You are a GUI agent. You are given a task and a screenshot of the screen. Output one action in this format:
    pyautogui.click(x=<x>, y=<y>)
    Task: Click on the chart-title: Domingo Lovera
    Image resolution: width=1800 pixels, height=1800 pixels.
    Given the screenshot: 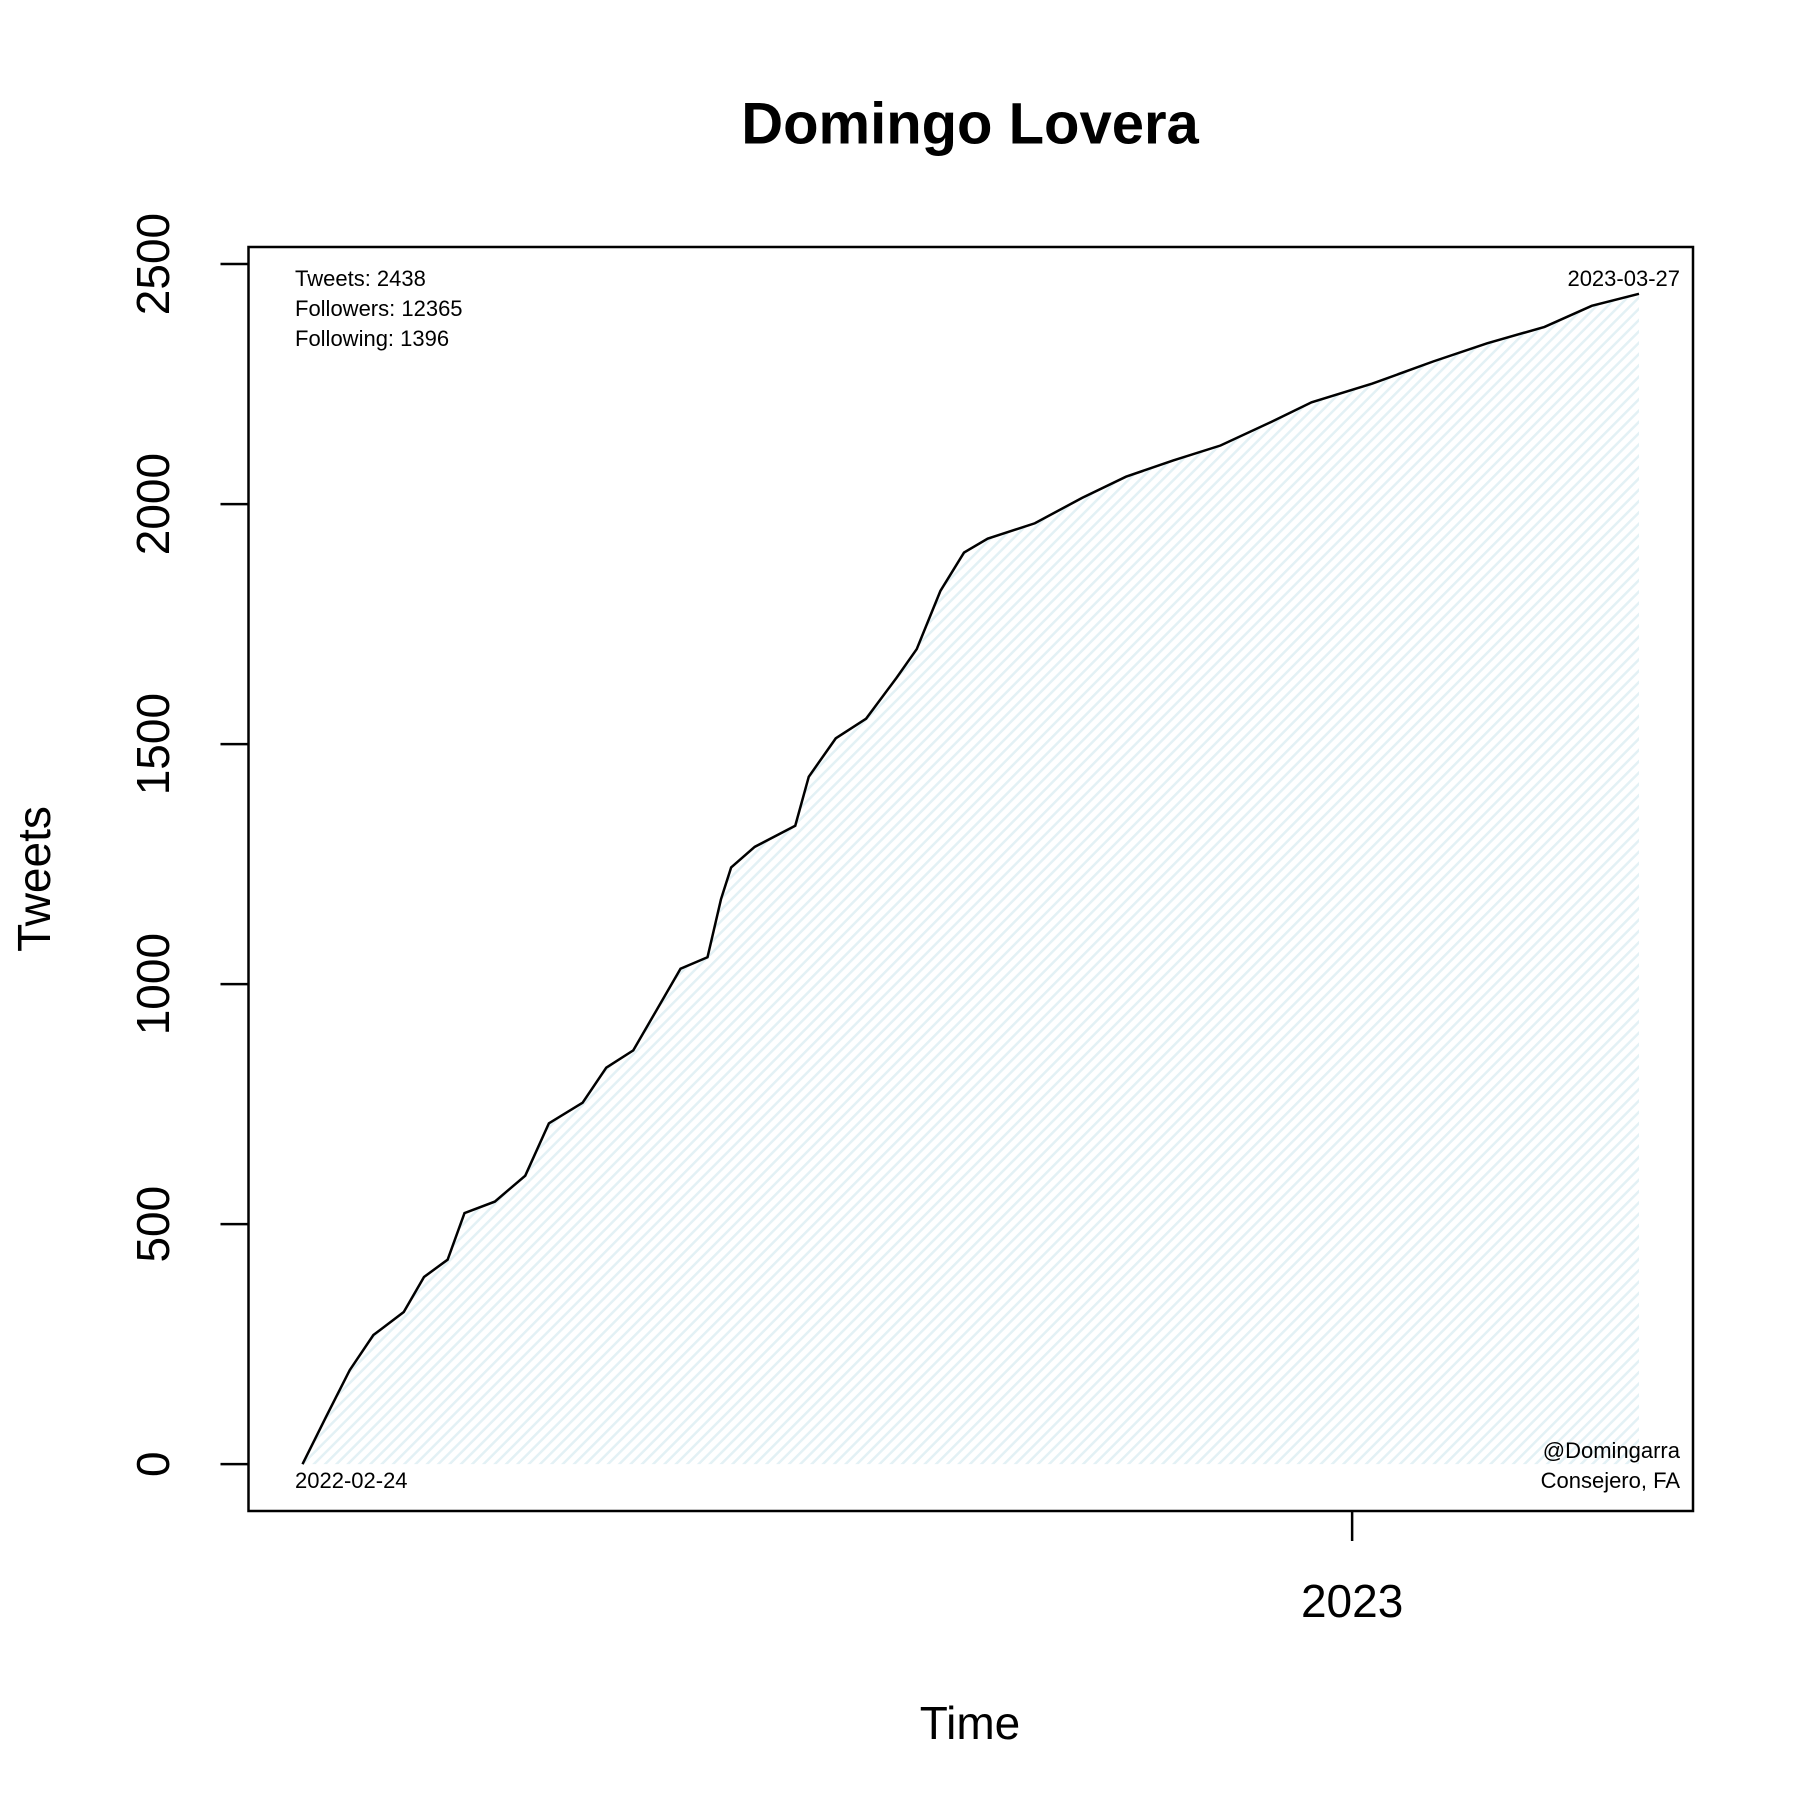 What is the action you would take?
    pyautogui.click(x=970, y=123)
    